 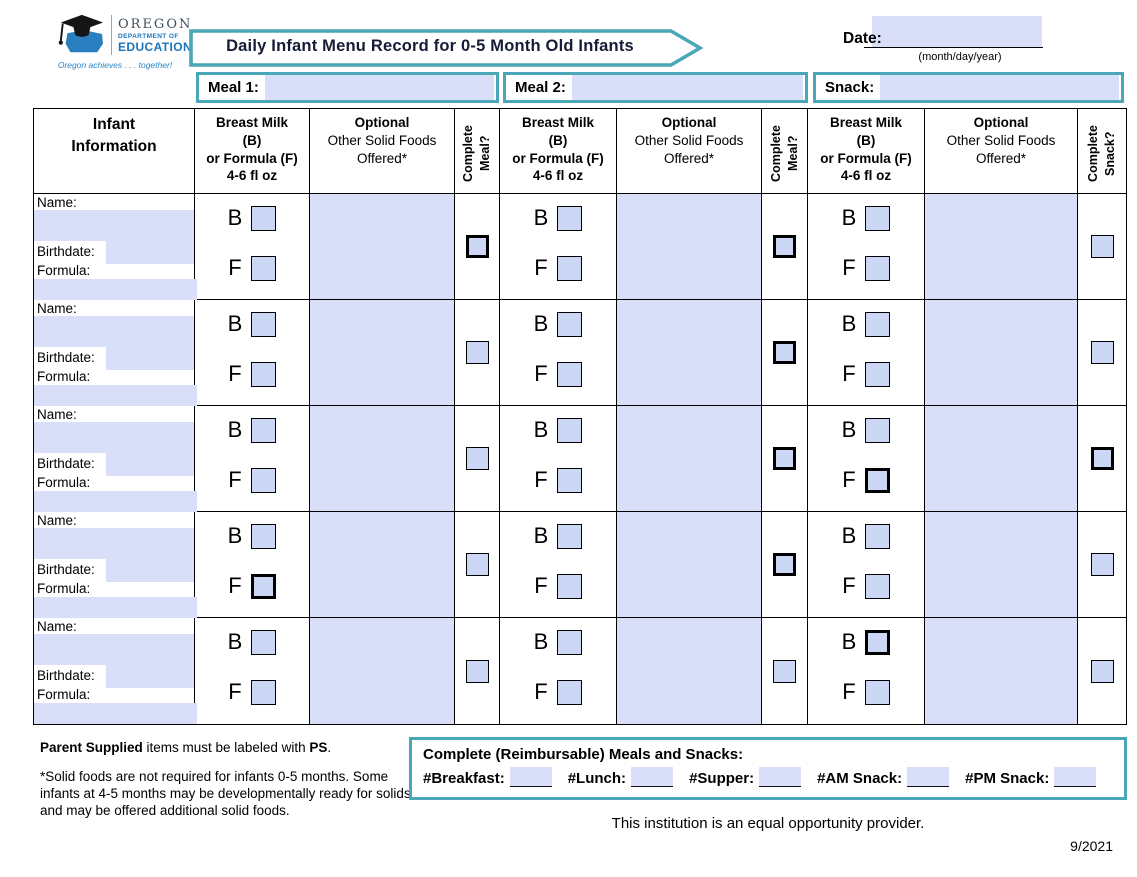 What do you see at coordinates (558, 149) in the screenshot?
I see `meal2-bf-header: Breast Milk (B) or Formula (F) 4-6 fl oz` at bounding box center [558, 149].